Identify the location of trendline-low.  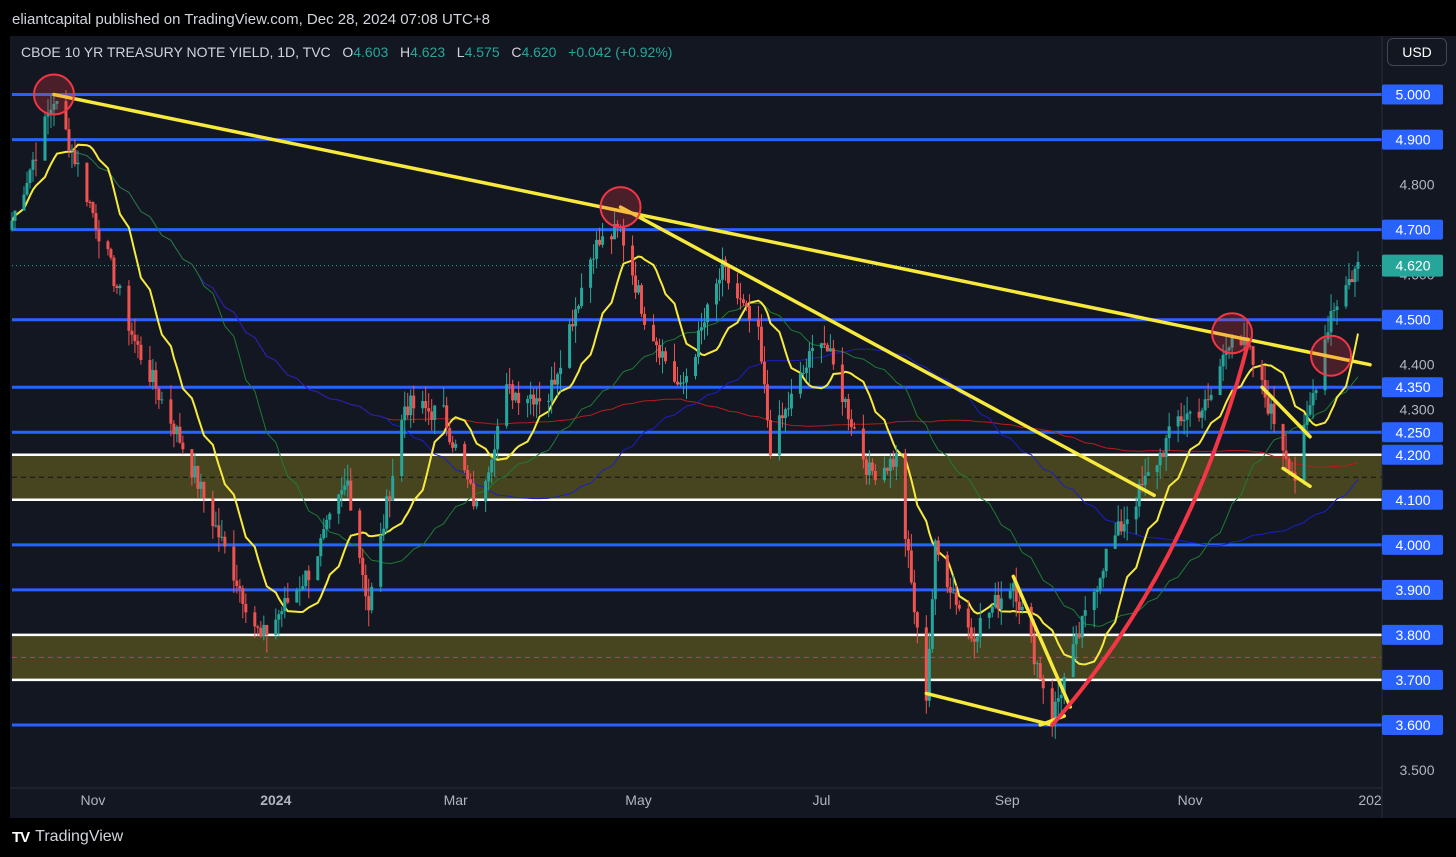
(989, 709).